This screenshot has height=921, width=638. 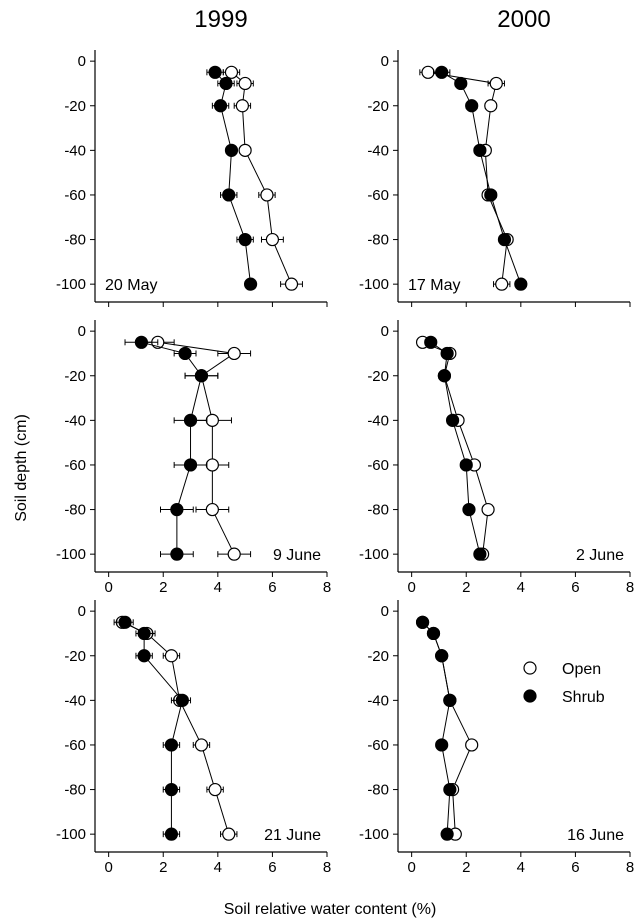 I want to click on panel-5: 0 -20 -40 -60 -80 -100 0 2 4 6 821 June, so click(x=193, y=738).